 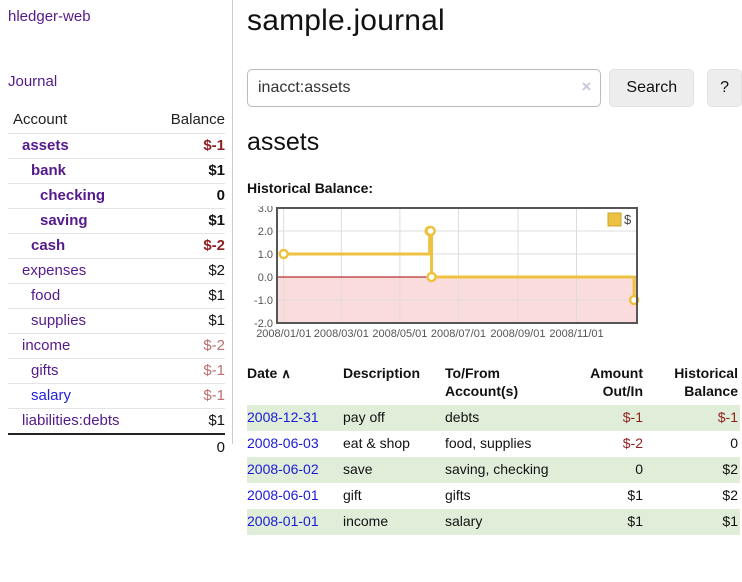 What do you see at coordinates (706, 373) in the screenshot?
I see `column-header-label: Historical` at bounding box center [706, 373].